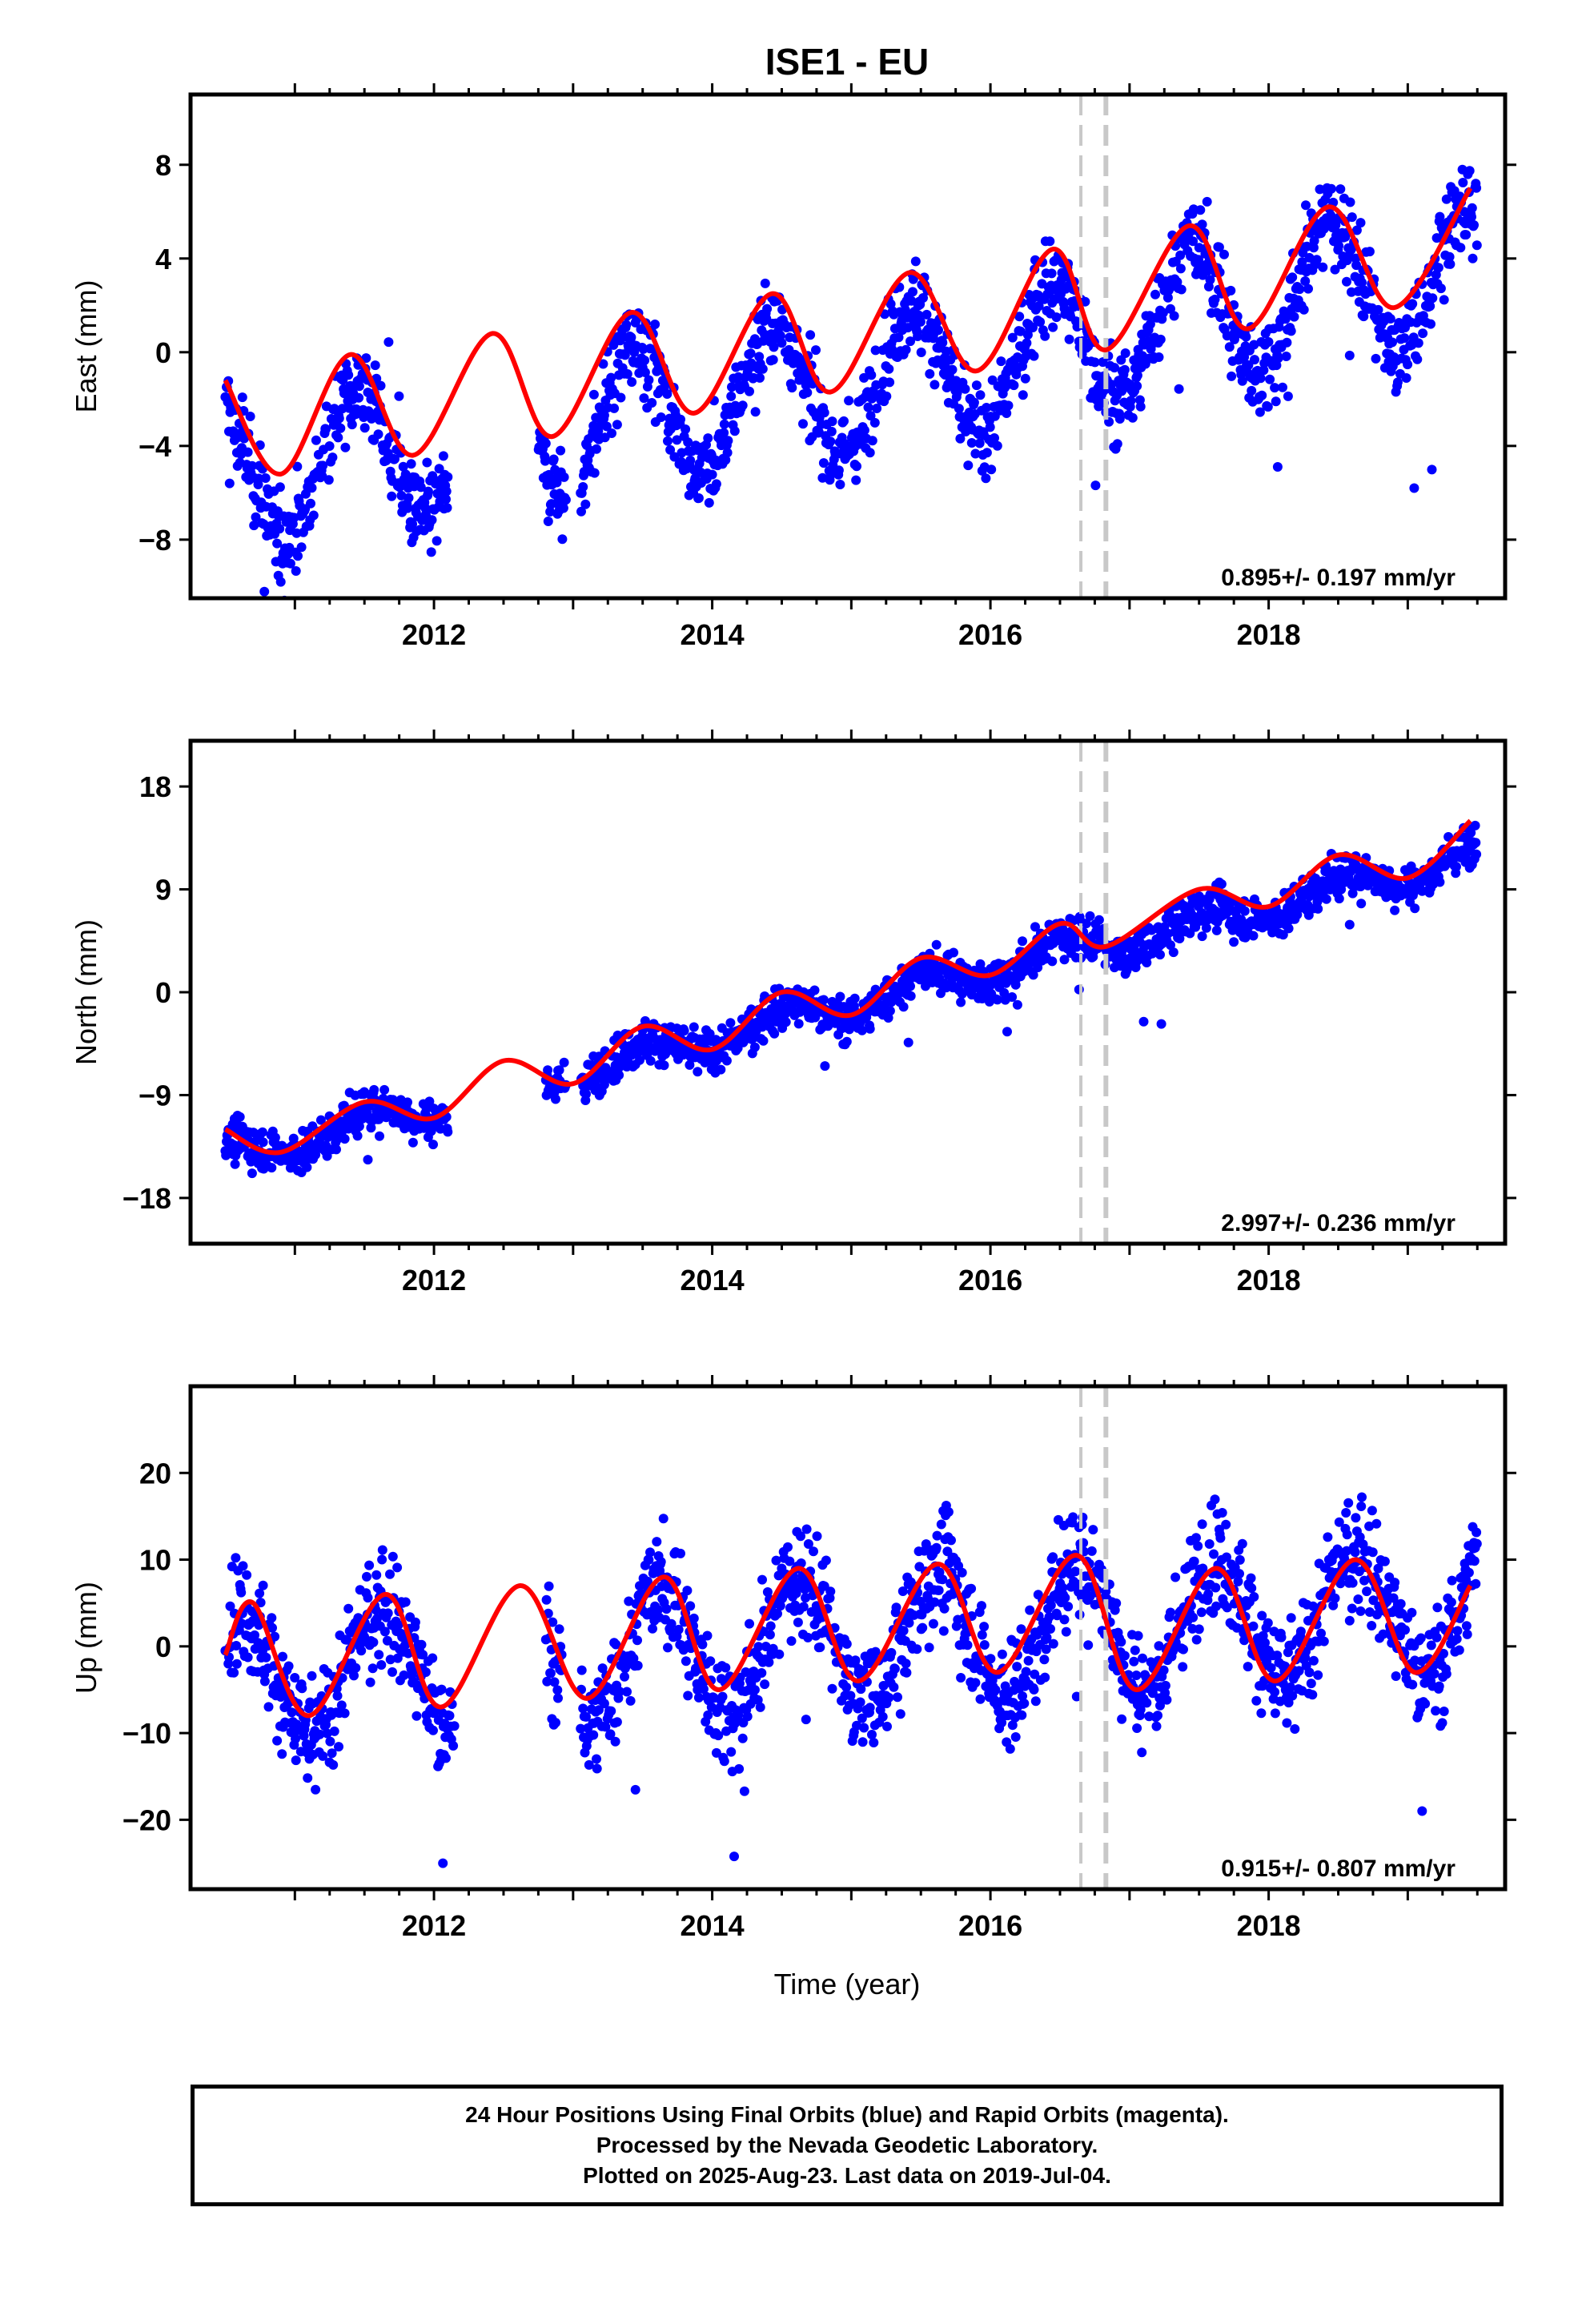  What do you see at coordinates (990, 634) in the screenshot?
I see `east-x-tick-label: 2016` at bounding box center [990, 634].